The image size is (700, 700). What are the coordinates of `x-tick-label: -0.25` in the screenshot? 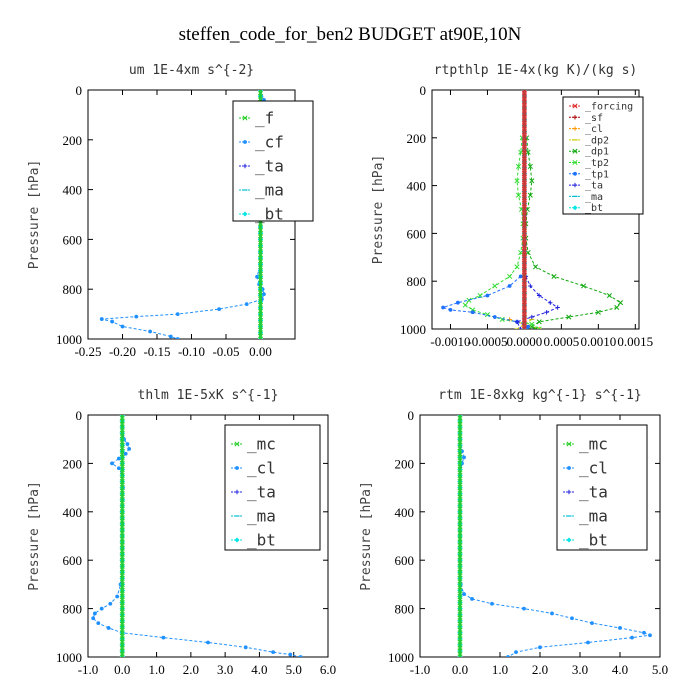 It's located at (87, 351).